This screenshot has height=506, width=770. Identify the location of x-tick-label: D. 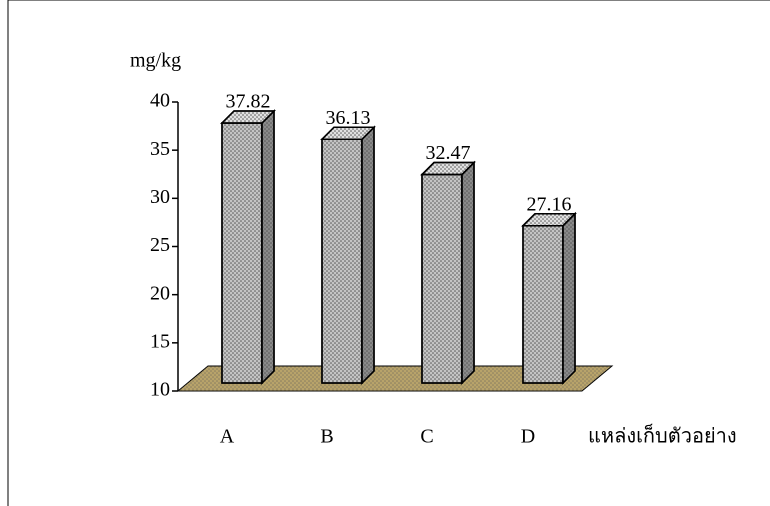
(528, 437).